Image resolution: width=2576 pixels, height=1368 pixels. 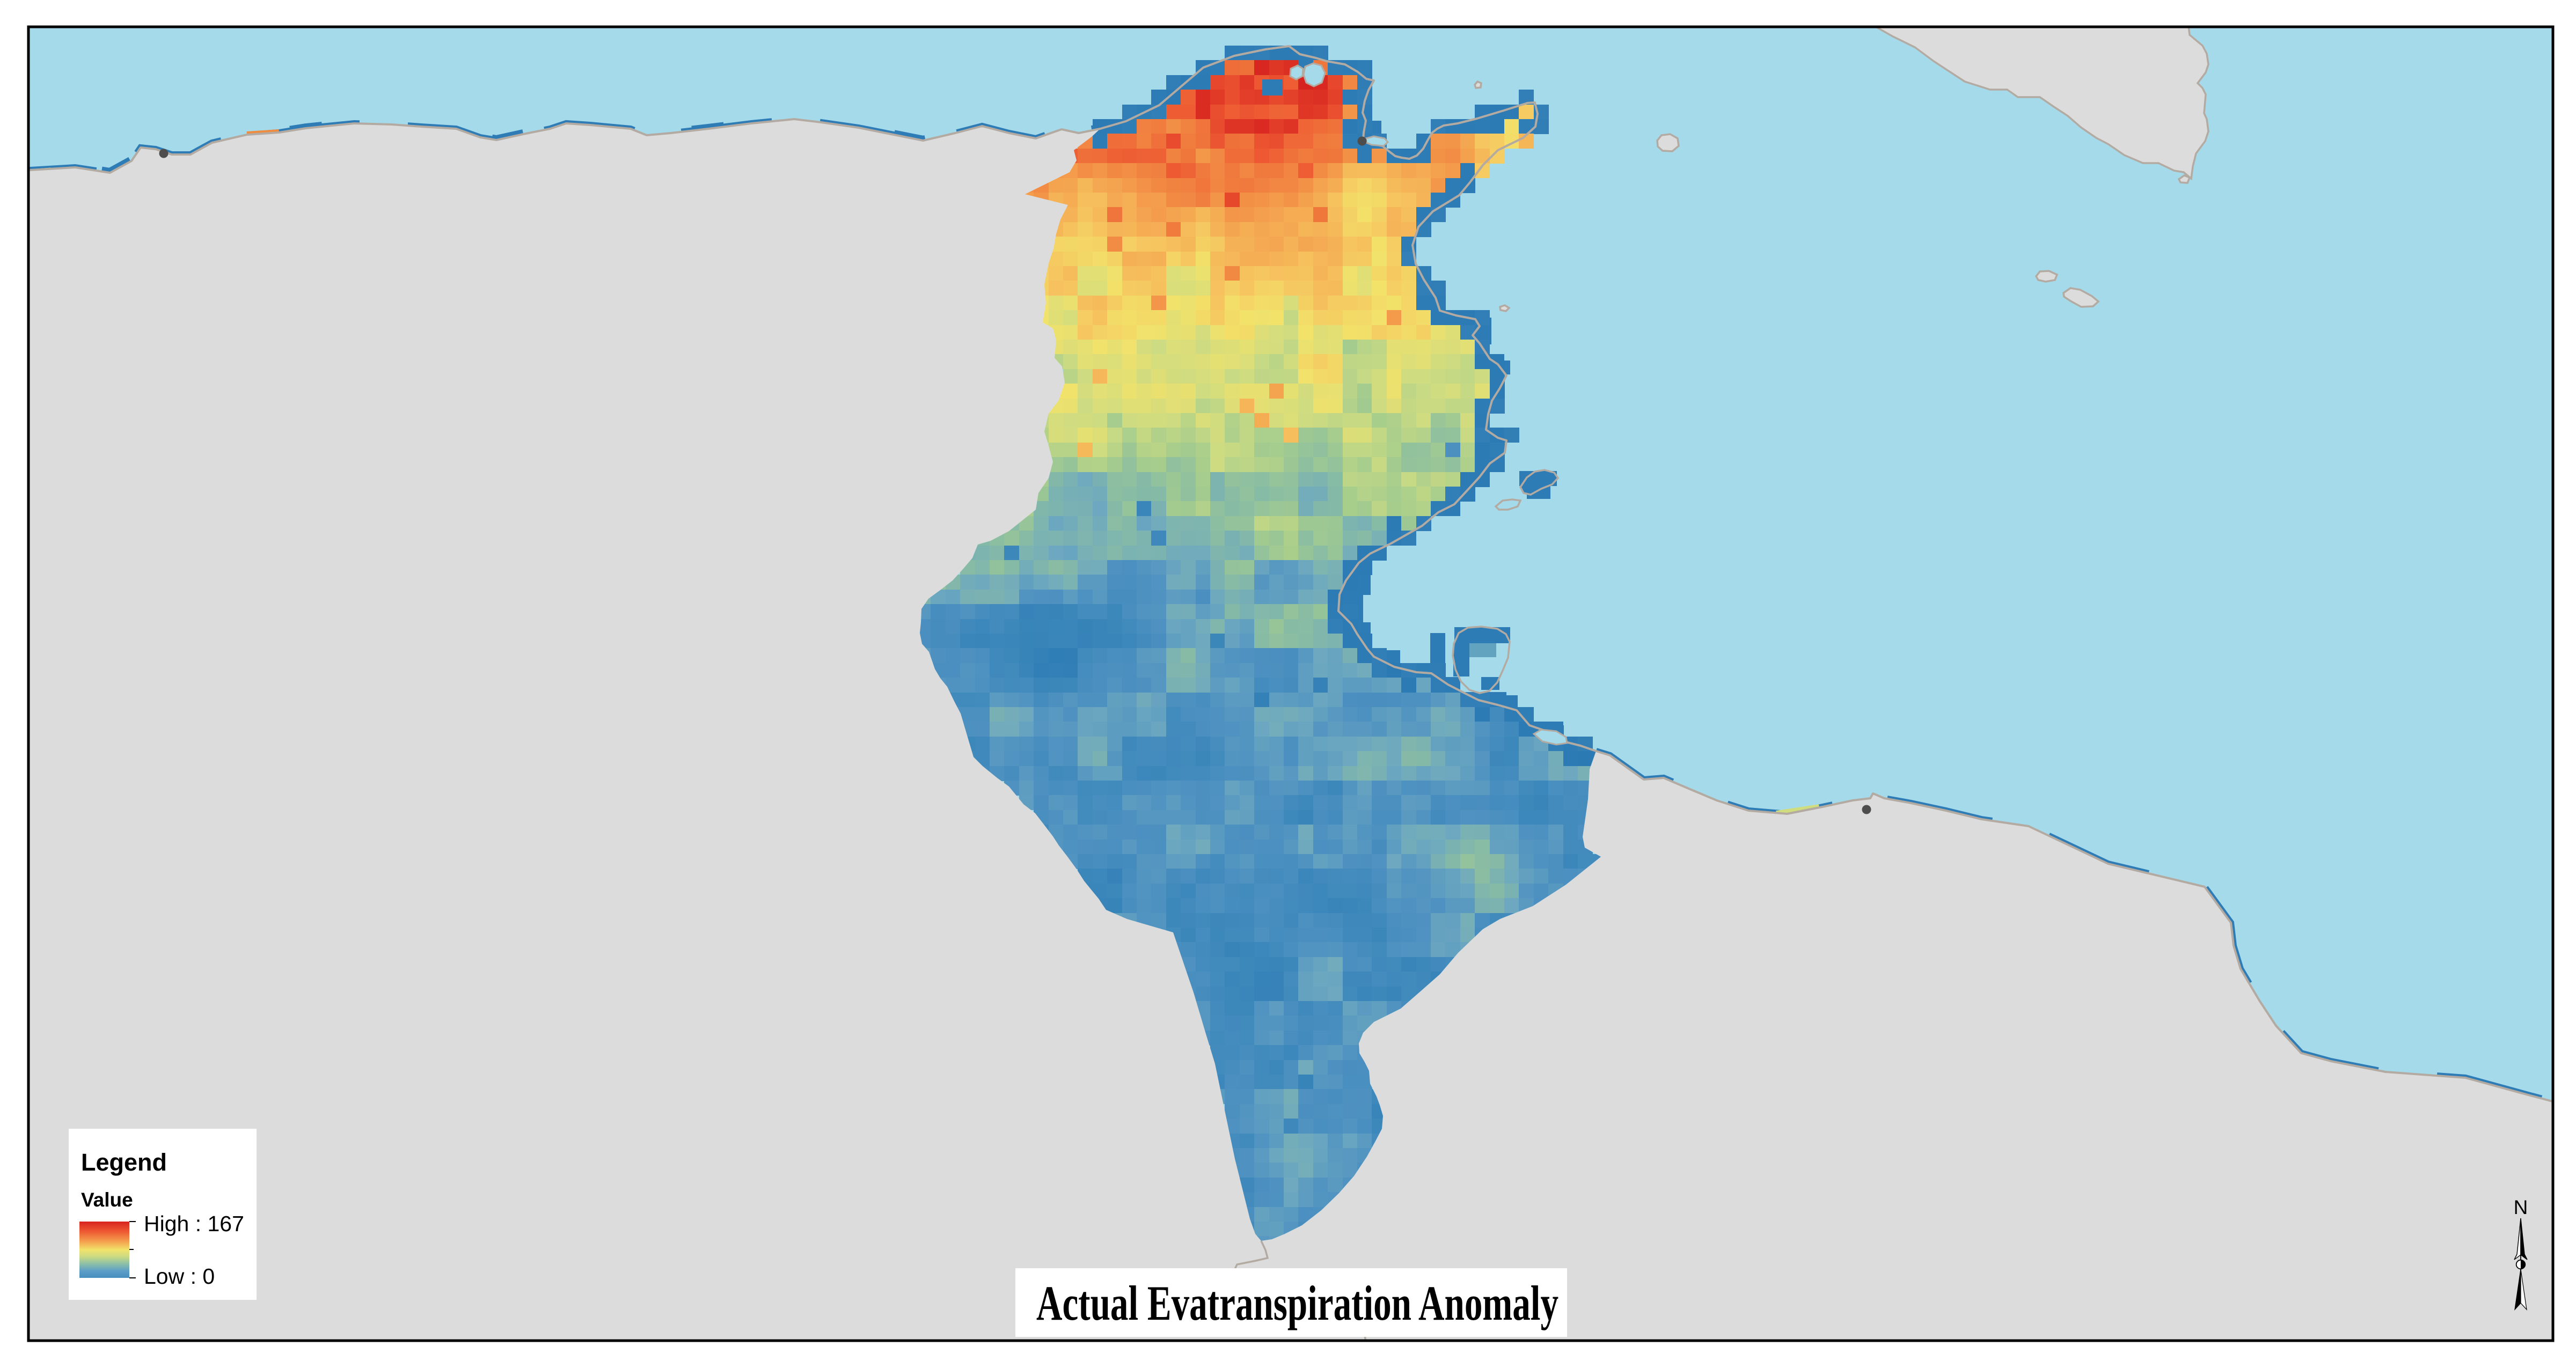 I want to click on svg-text: N, so click(x=2521, y=1207).